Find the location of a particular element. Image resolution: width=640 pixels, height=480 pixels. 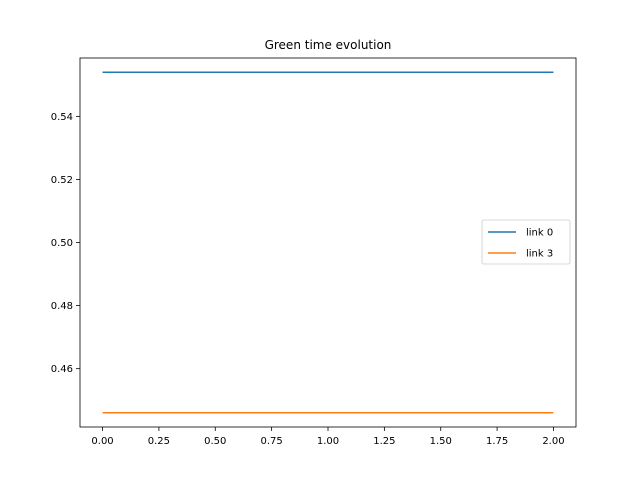

x-tick-label: 1.75 is located at coordinates (497, 441).